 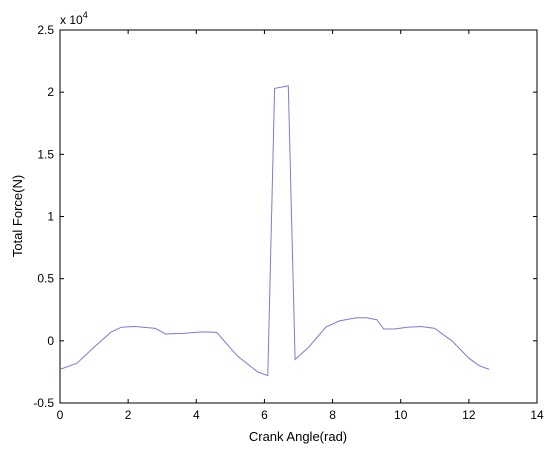 What do you see at coordinates (85, 15) in the screenshot?
I see `multiplier-exponent: 4` at bounding box center [85, 15].